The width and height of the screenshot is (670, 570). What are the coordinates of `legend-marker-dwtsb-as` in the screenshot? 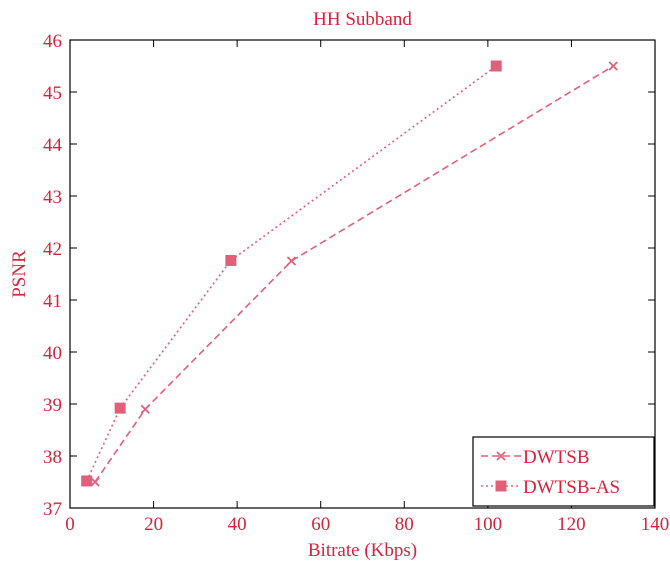 It's located at (501, 486).